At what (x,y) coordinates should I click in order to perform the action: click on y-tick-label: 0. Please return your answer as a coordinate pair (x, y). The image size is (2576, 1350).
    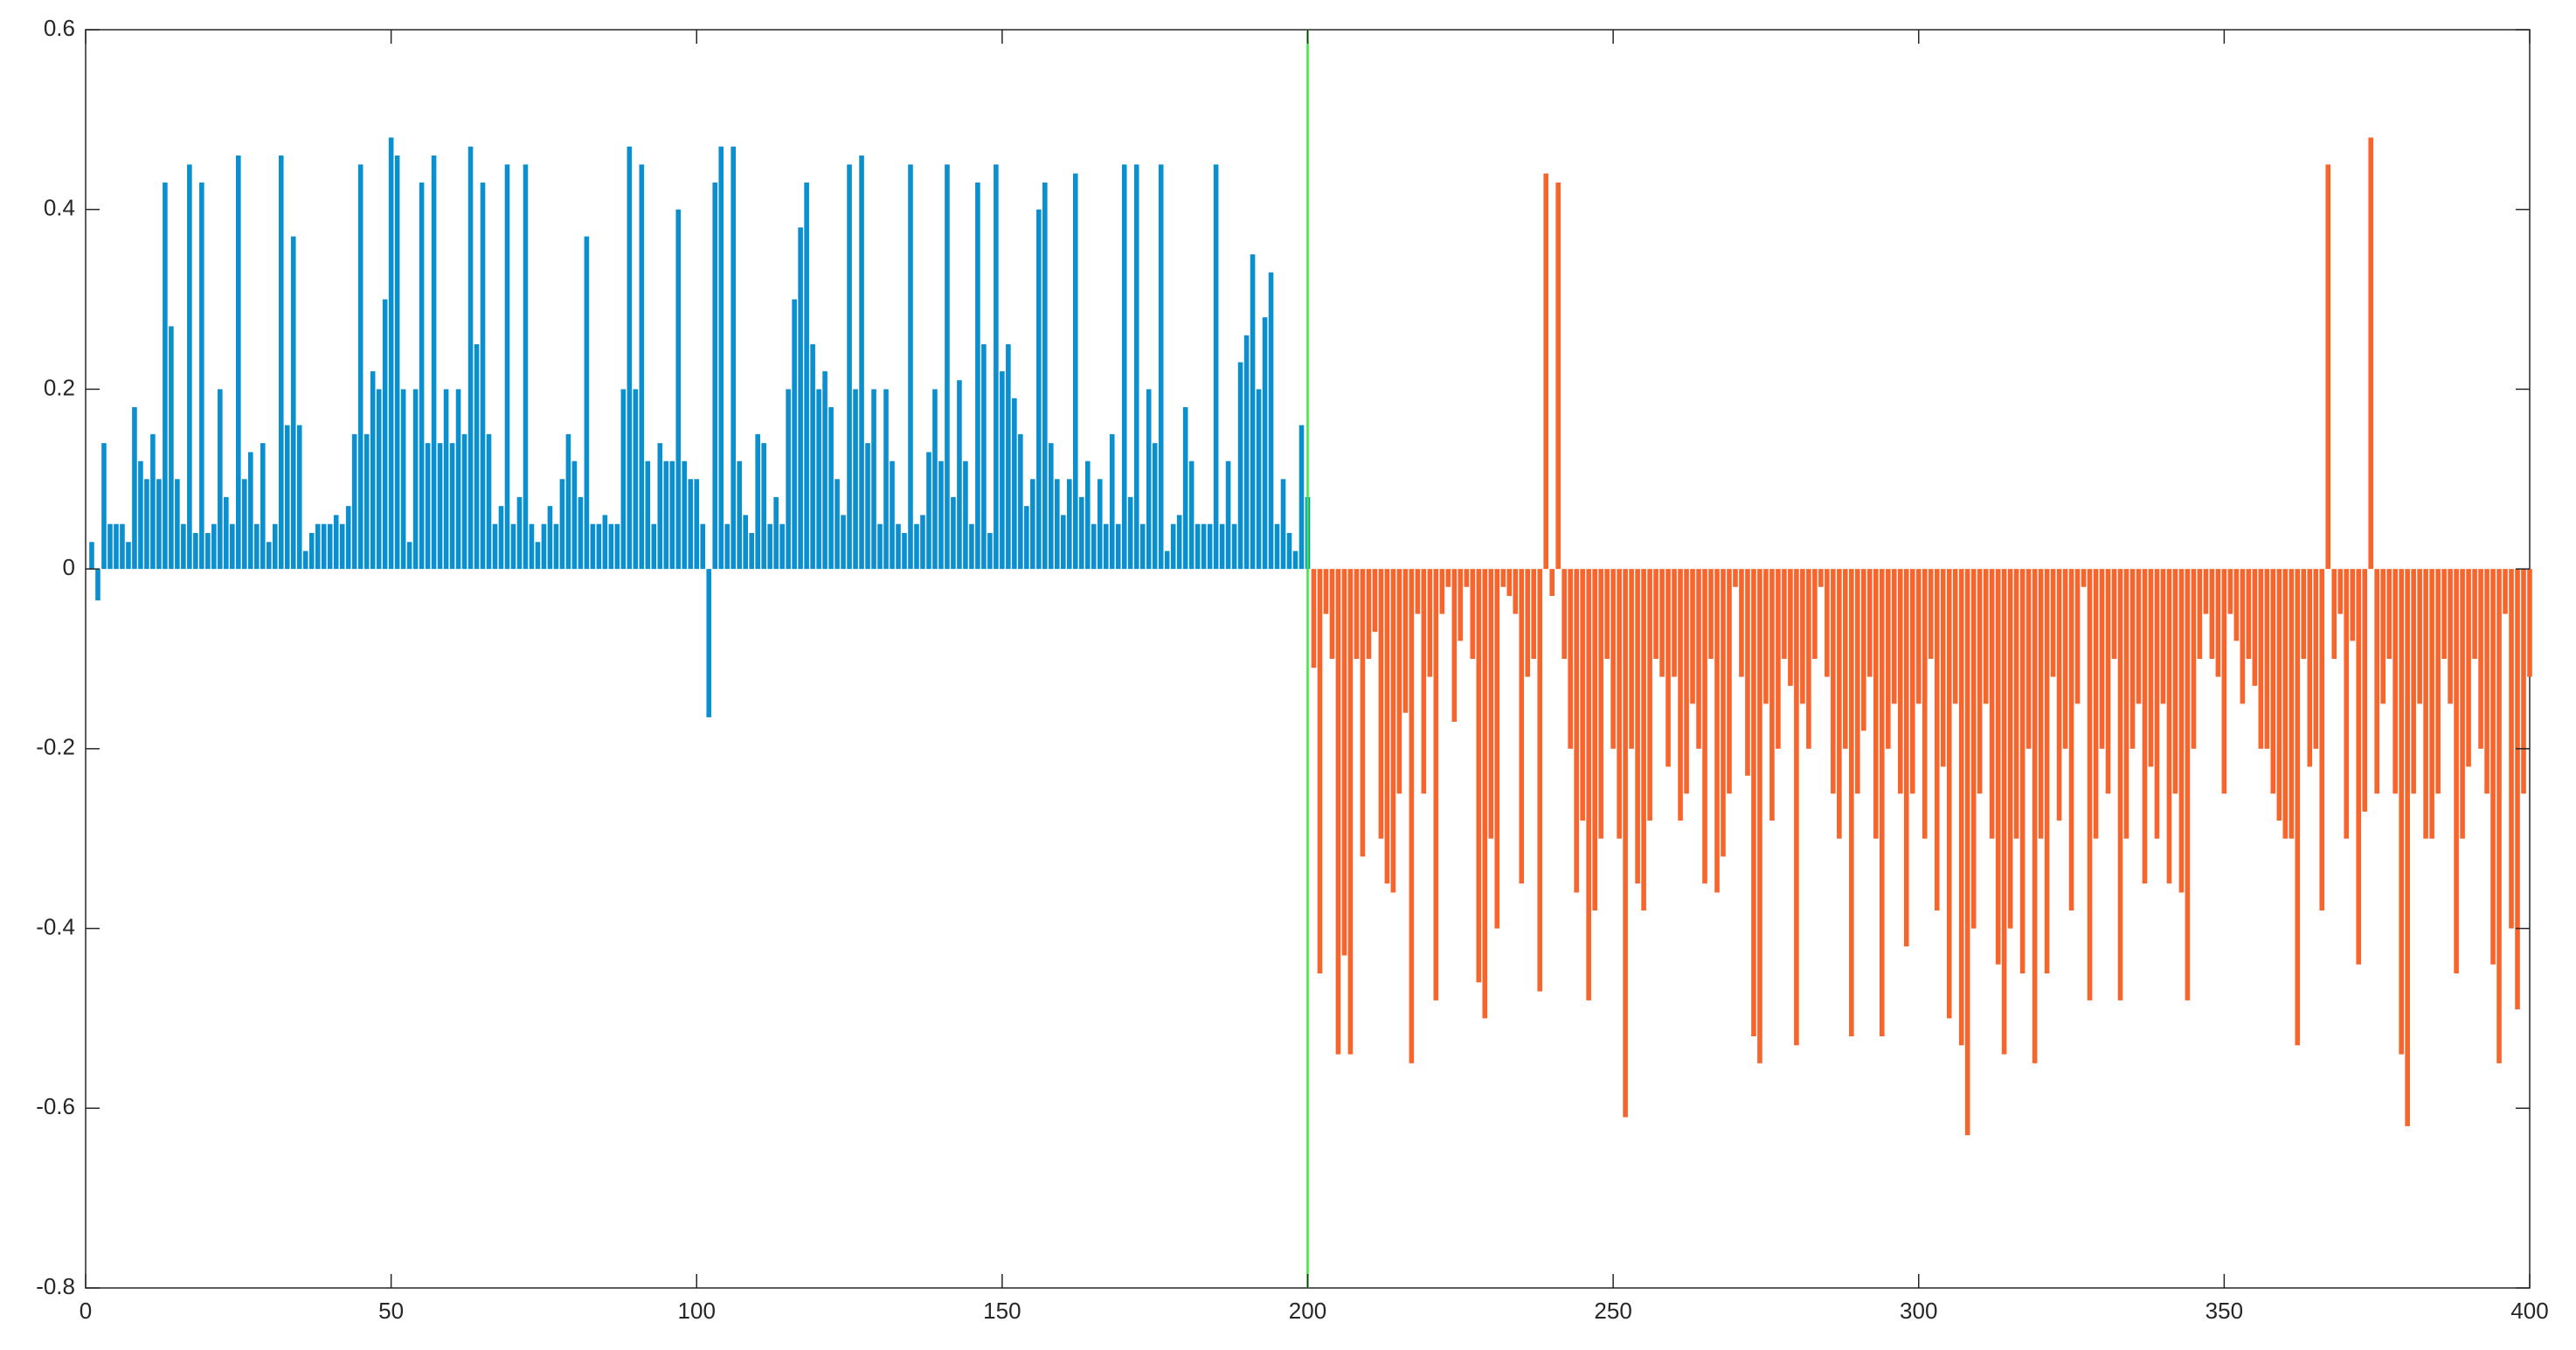
    Looking at the image, I should click on (69, 567).